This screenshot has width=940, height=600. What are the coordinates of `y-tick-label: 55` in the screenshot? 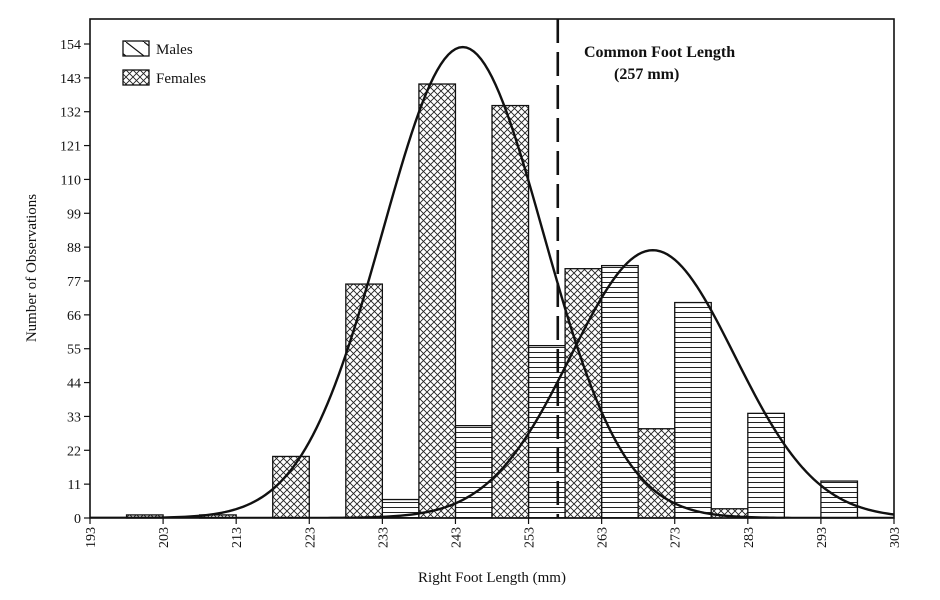 It's located at (74, 350).